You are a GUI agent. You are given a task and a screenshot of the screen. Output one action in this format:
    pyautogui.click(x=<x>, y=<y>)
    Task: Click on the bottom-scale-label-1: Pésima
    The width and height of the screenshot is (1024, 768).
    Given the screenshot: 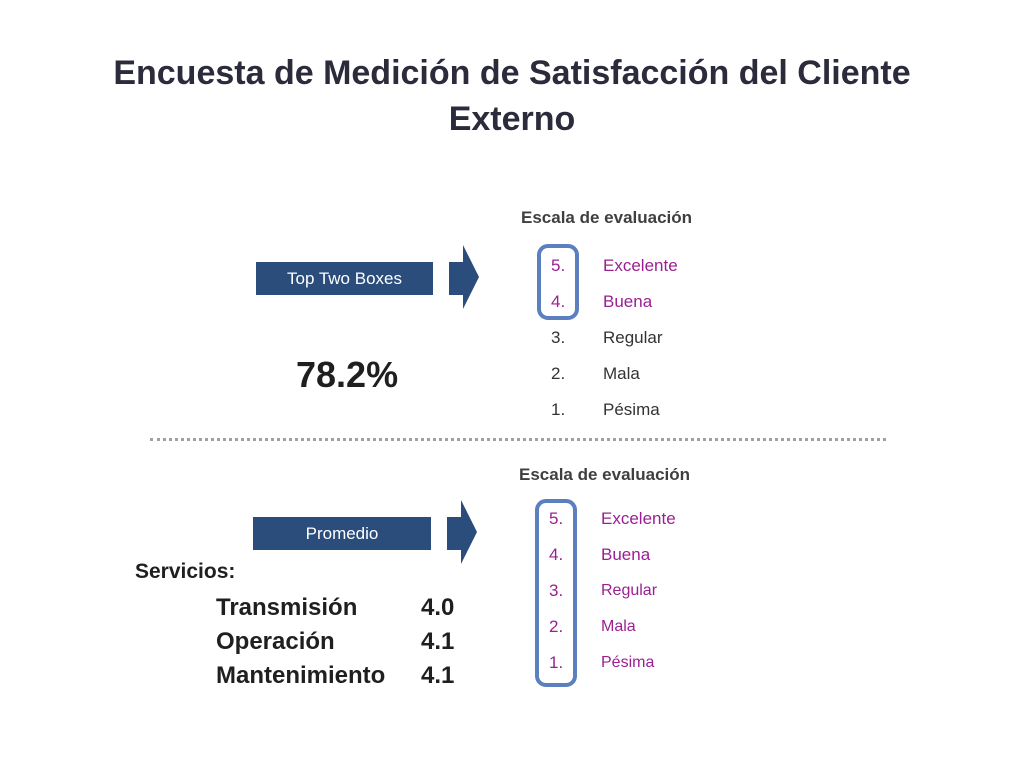 What is the action you would take?
    pyautogui.click(x=628, y=662)
    